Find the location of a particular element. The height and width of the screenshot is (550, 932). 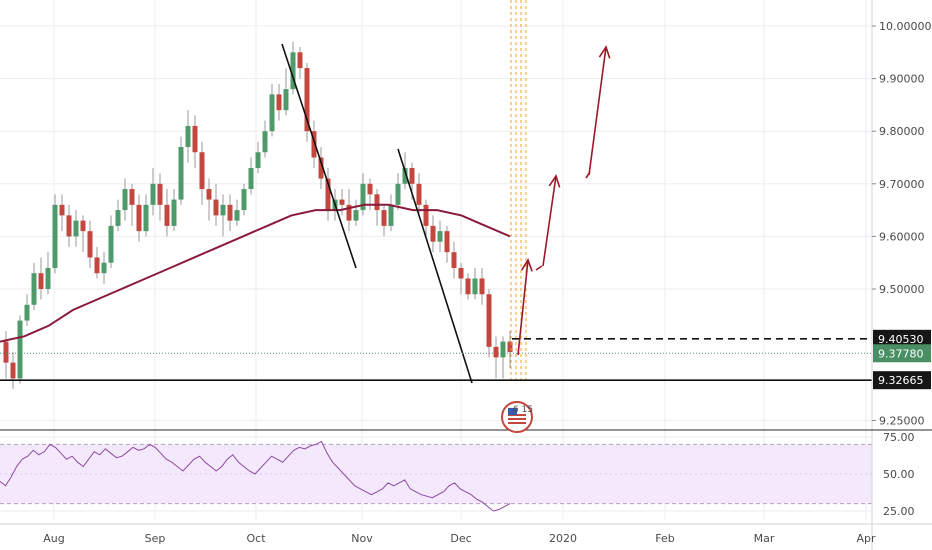

rsi-tick-label: 25.00 is located at coordinates (899, 511).